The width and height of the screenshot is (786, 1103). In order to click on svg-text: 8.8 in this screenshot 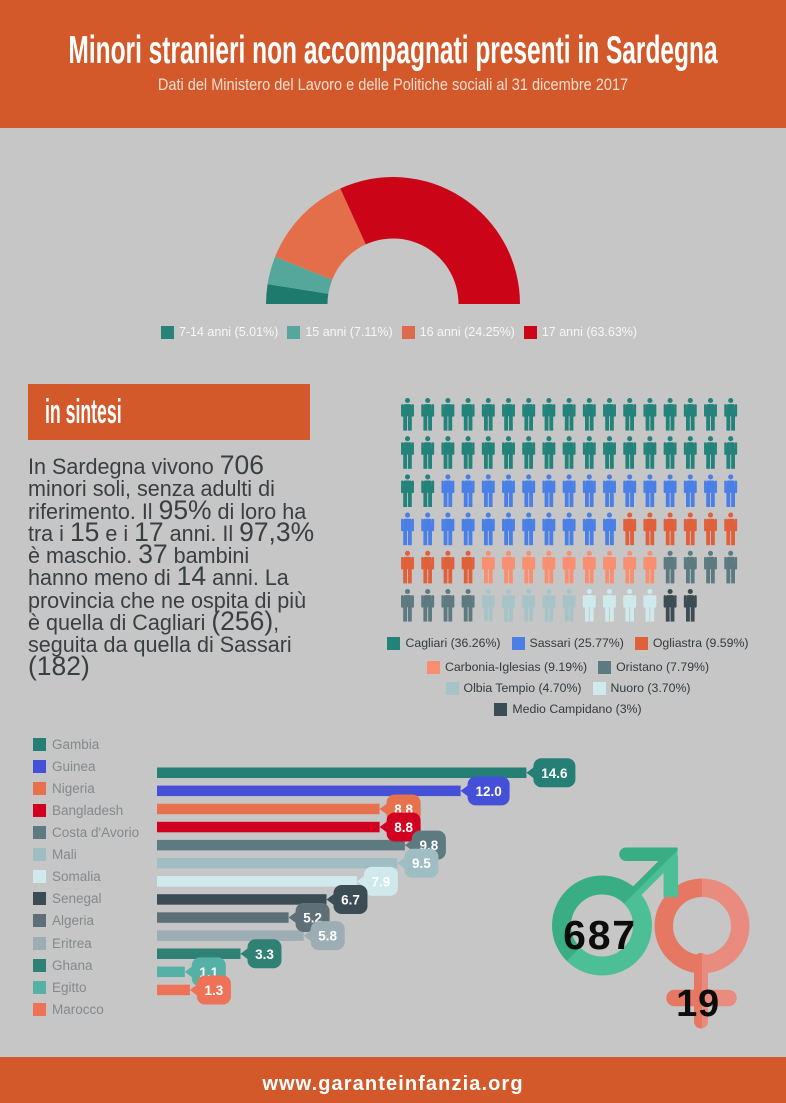, I will do `click(403, 827)`.